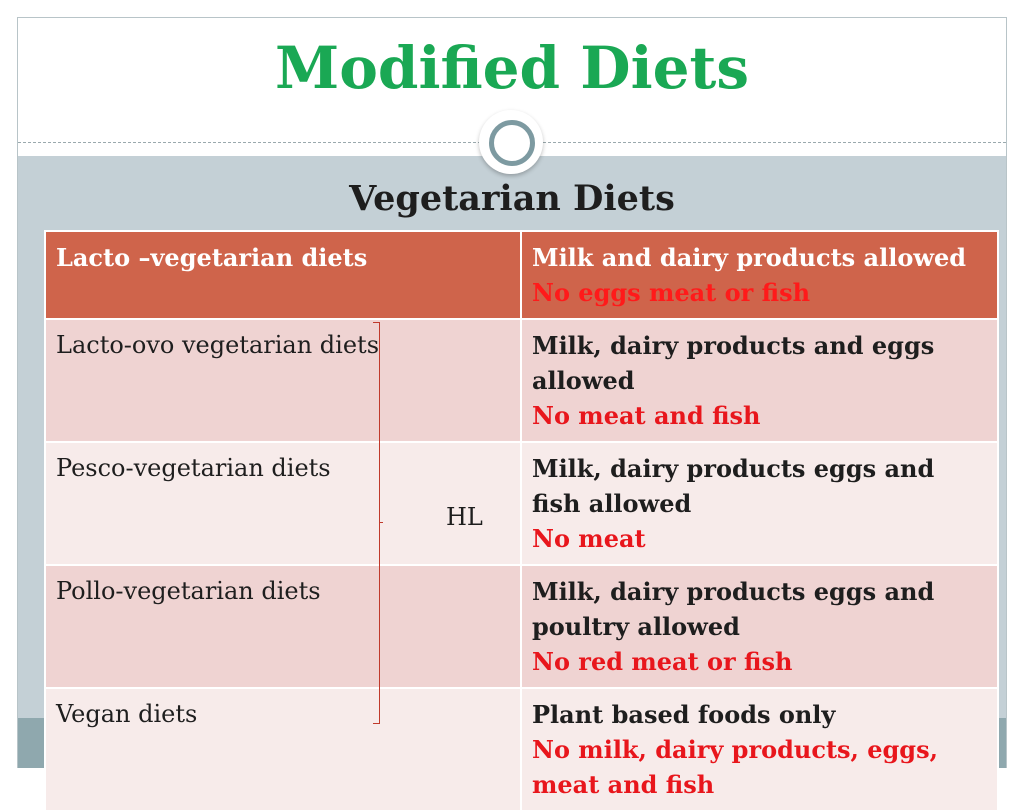 This screenshot has height=812, width=1024. I want to click on excluded-text: No eggs meat or fish, so click(671, 292).